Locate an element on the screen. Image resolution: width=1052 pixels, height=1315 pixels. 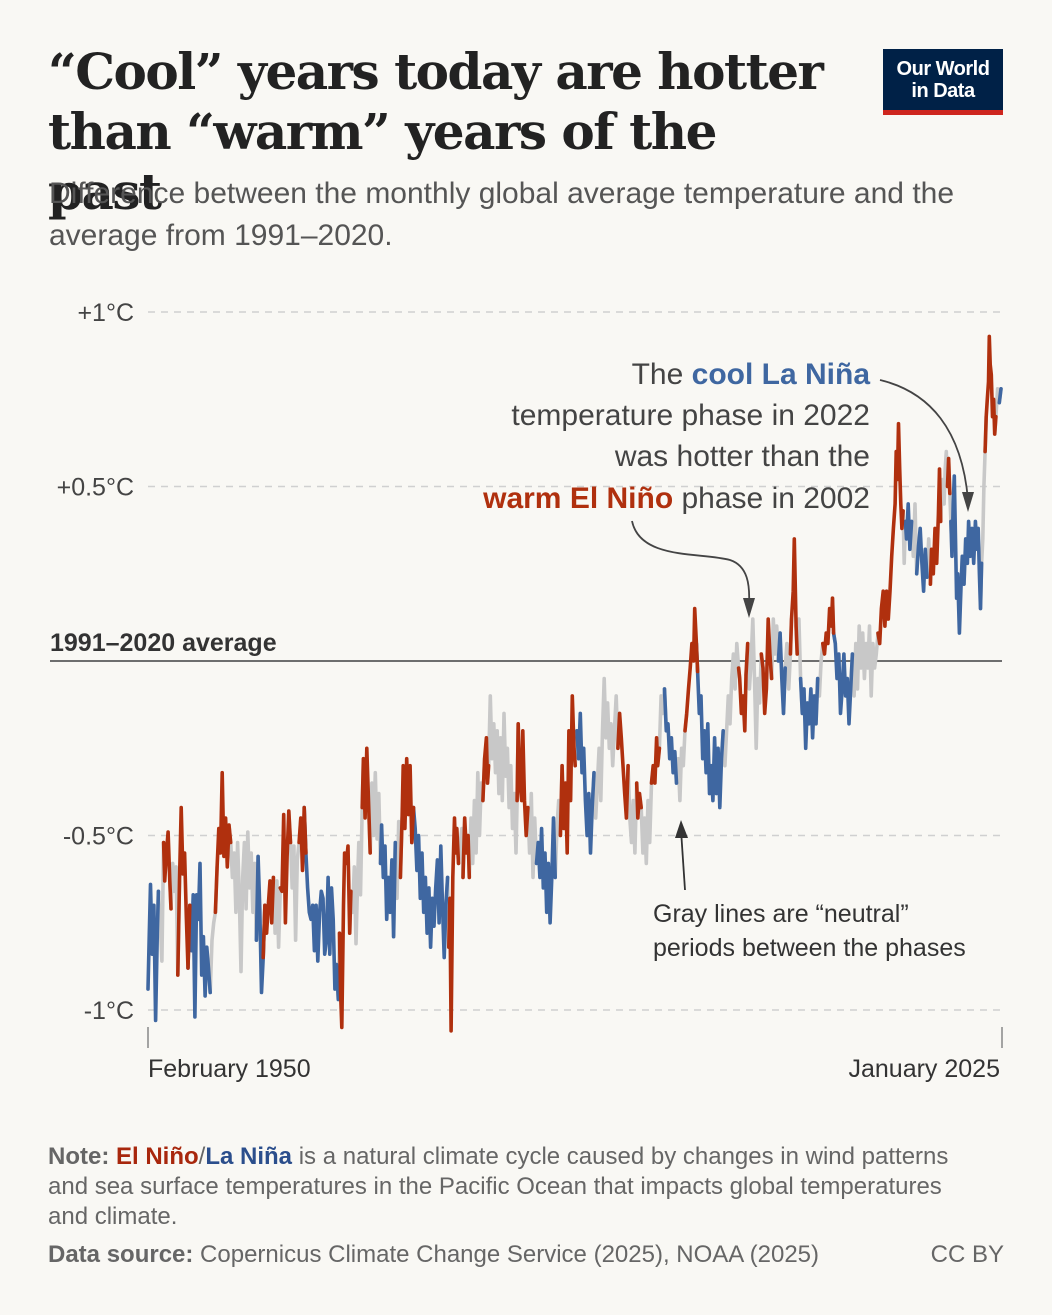
logo-line-2: in Data is located at coordinates (943, 91).